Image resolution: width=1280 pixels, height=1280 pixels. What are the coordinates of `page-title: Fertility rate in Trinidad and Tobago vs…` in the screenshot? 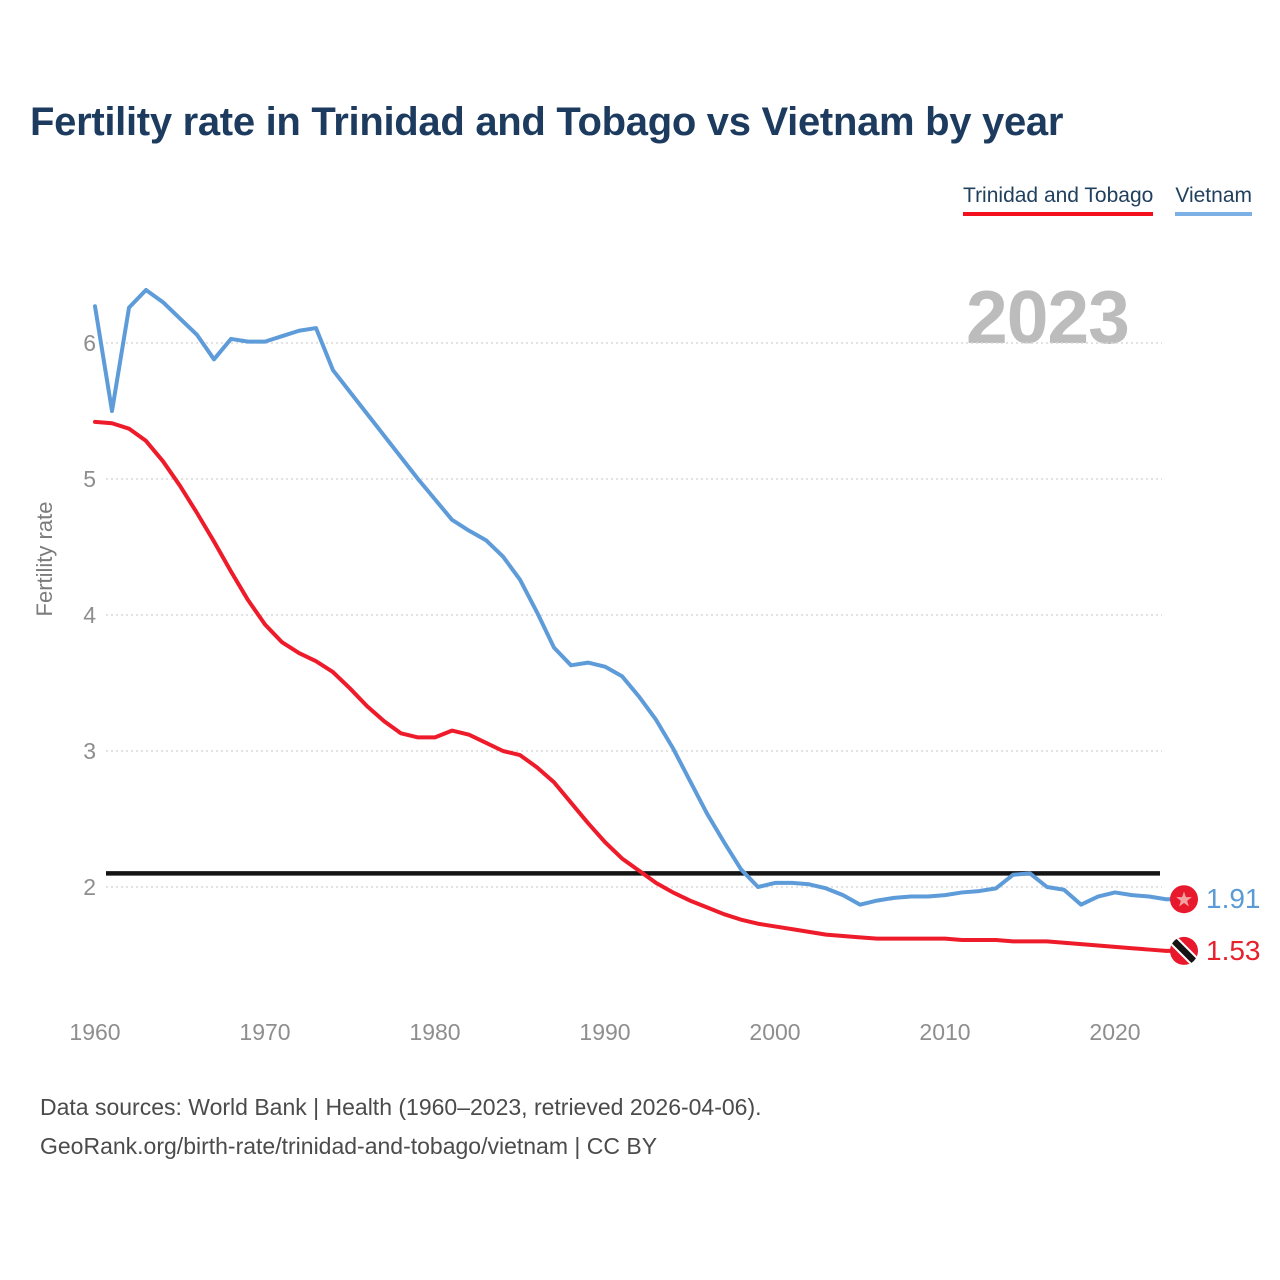 It's located at (547, 122).